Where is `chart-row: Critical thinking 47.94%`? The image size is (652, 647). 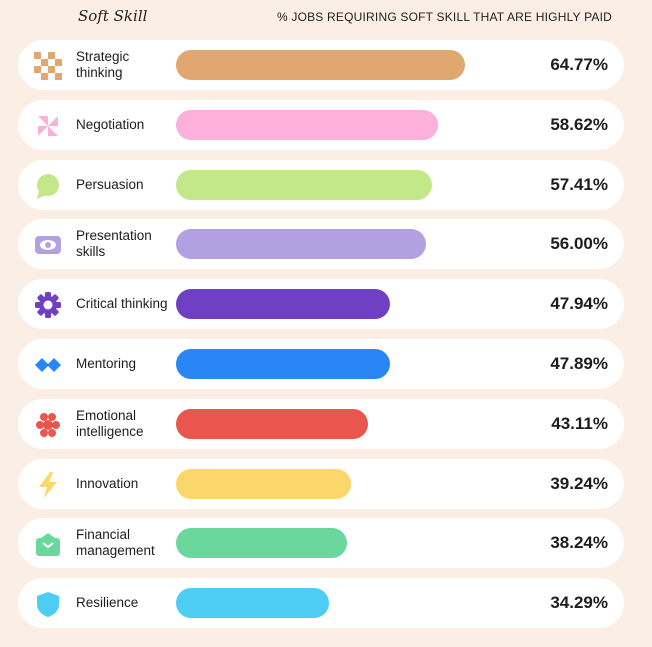 chart-row: Critical thinking 47.94% is located at coordinates (321, 304).